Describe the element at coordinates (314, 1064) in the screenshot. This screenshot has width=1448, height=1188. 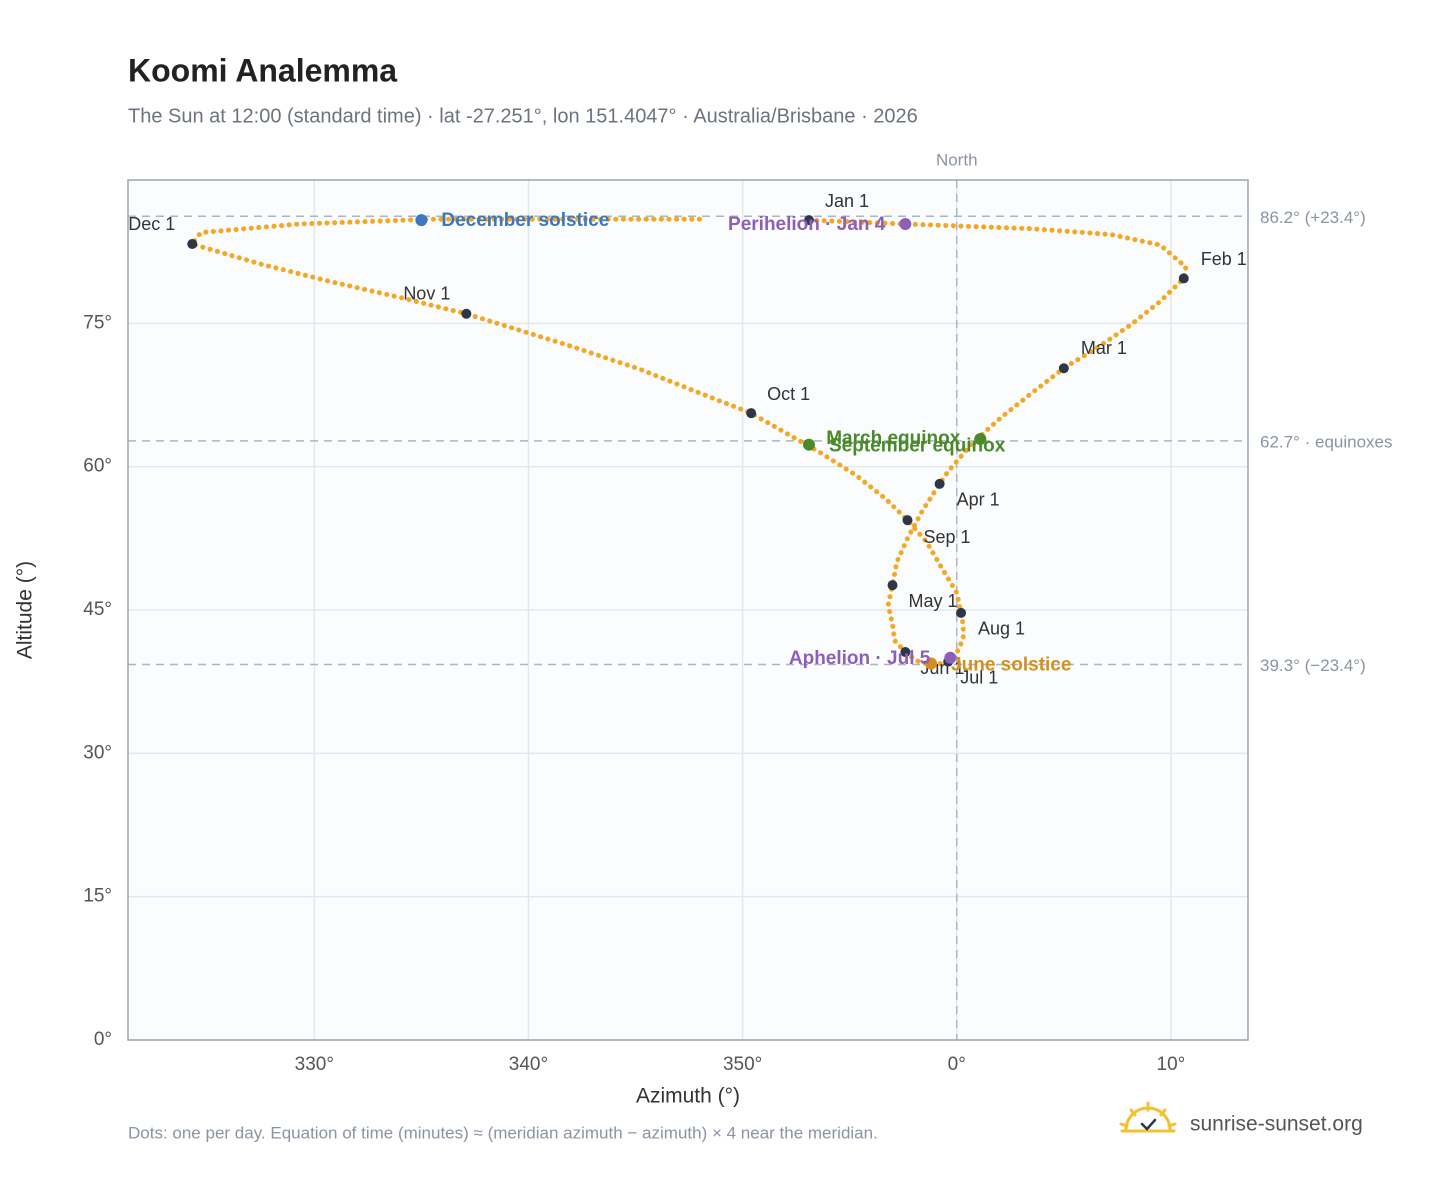
I see `x-tick-label: 330°` at that location.